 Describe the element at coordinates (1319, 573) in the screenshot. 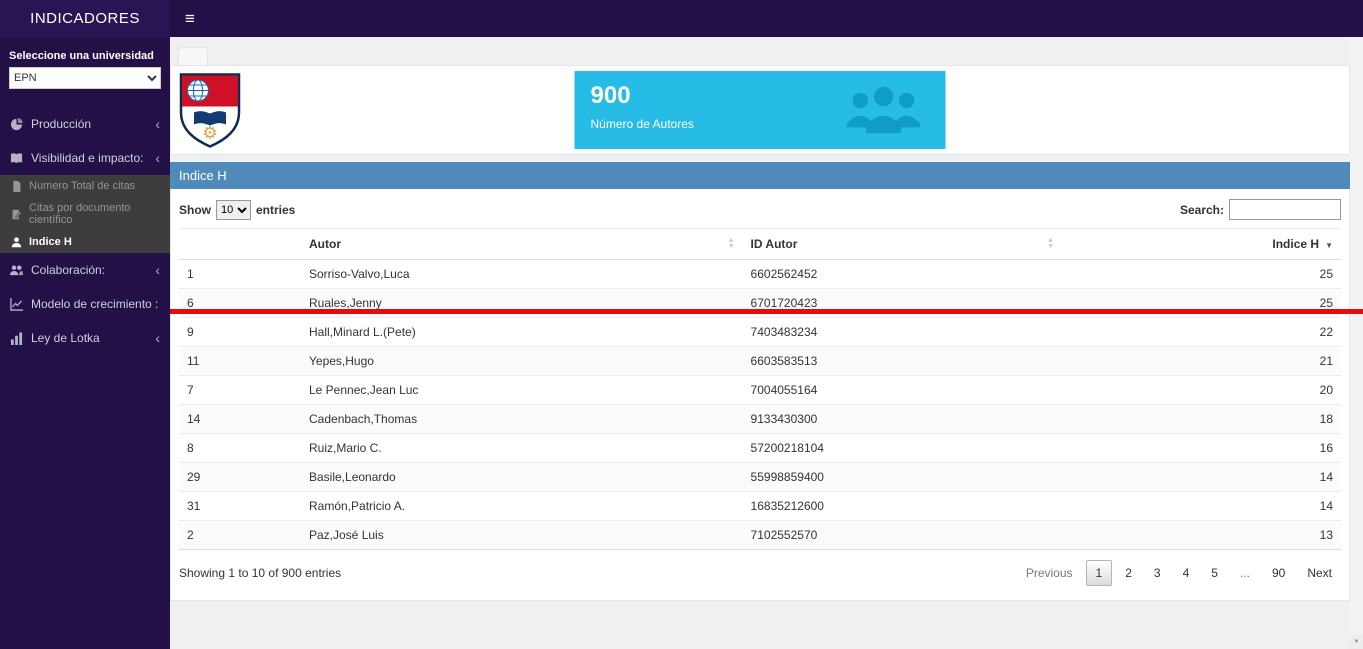

I see `pagination-next: Next` at that location.